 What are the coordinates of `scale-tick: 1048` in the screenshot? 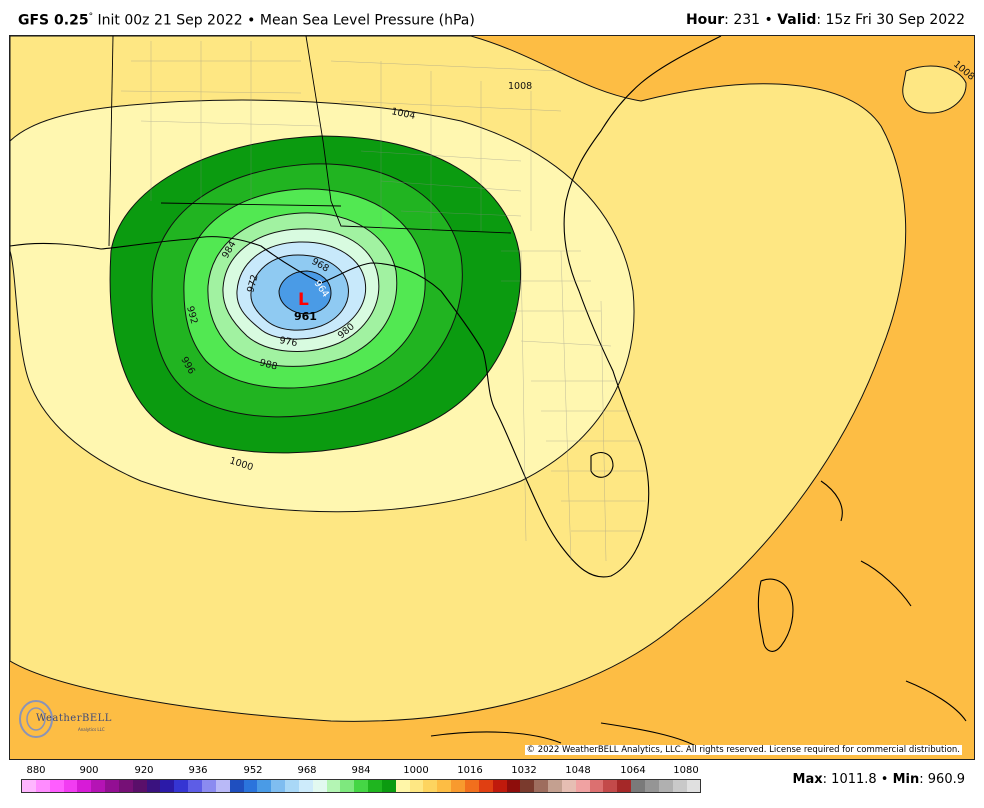 It's located at (578, 770).